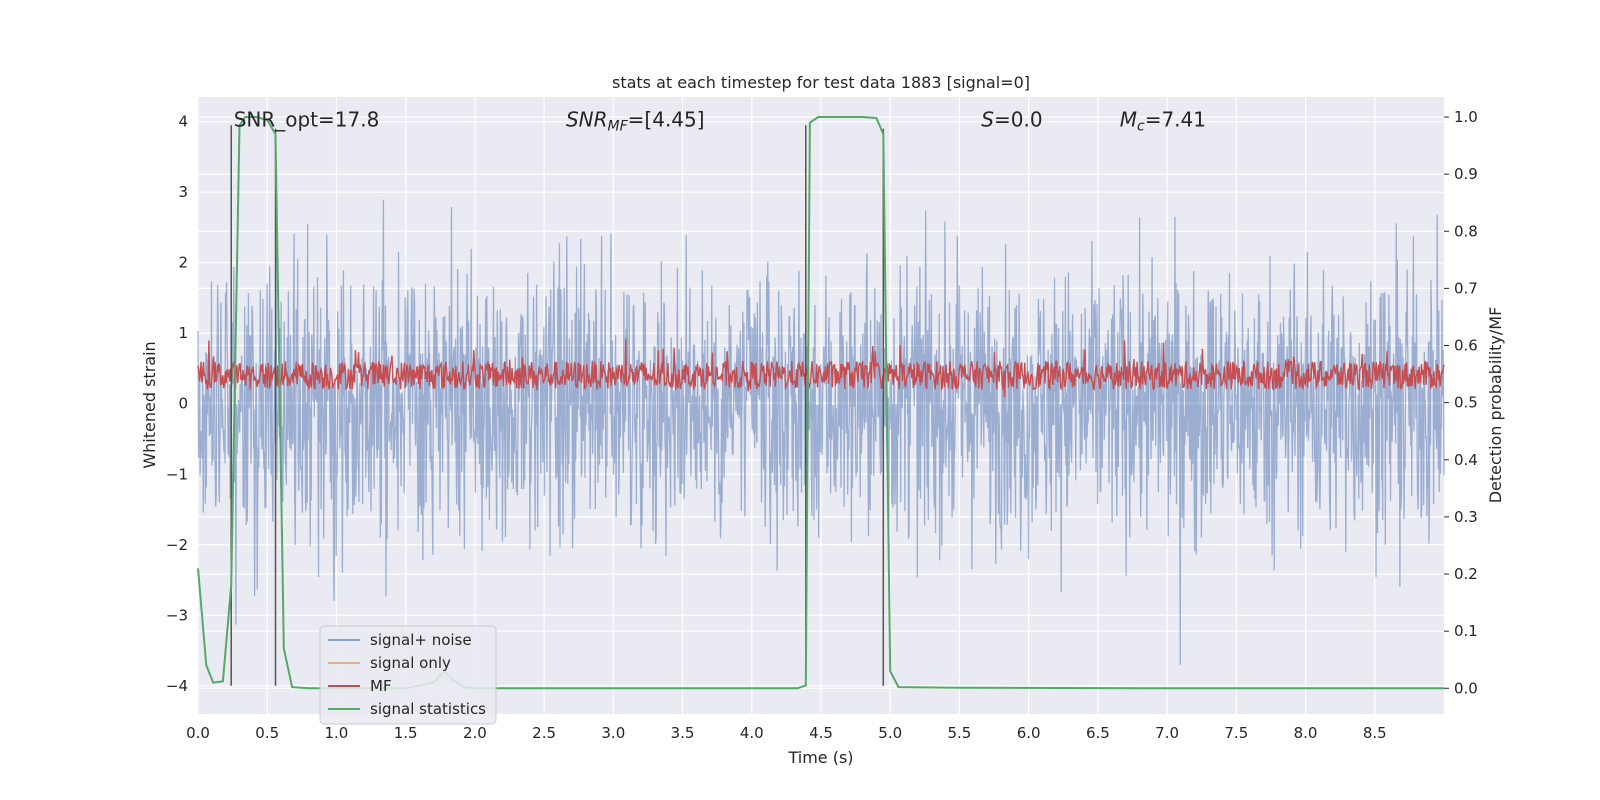  Describe the element at coordinates (683, 733) in the screenshot. I see `x-tick-label: 3.5` at that location.